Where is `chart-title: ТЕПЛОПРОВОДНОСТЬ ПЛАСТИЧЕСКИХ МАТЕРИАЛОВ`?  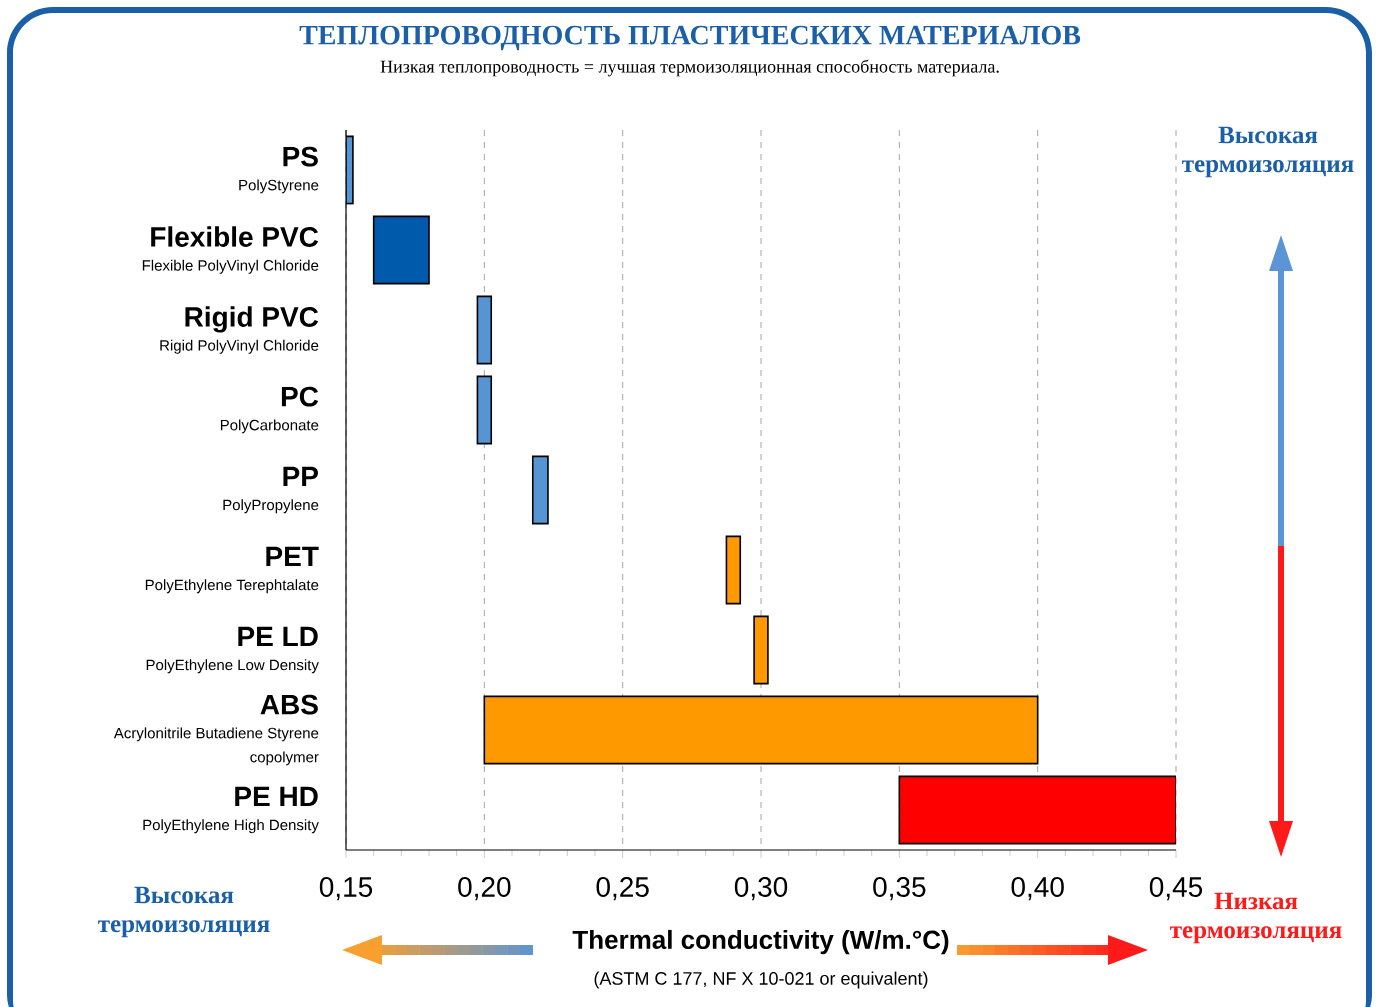
chart-title: ТЕПЛОПРОВОДНОСТЬ ПЛАСТИЧЕСКИХ МАТЕРИАЛОВ is located at coordinates (690, 38).